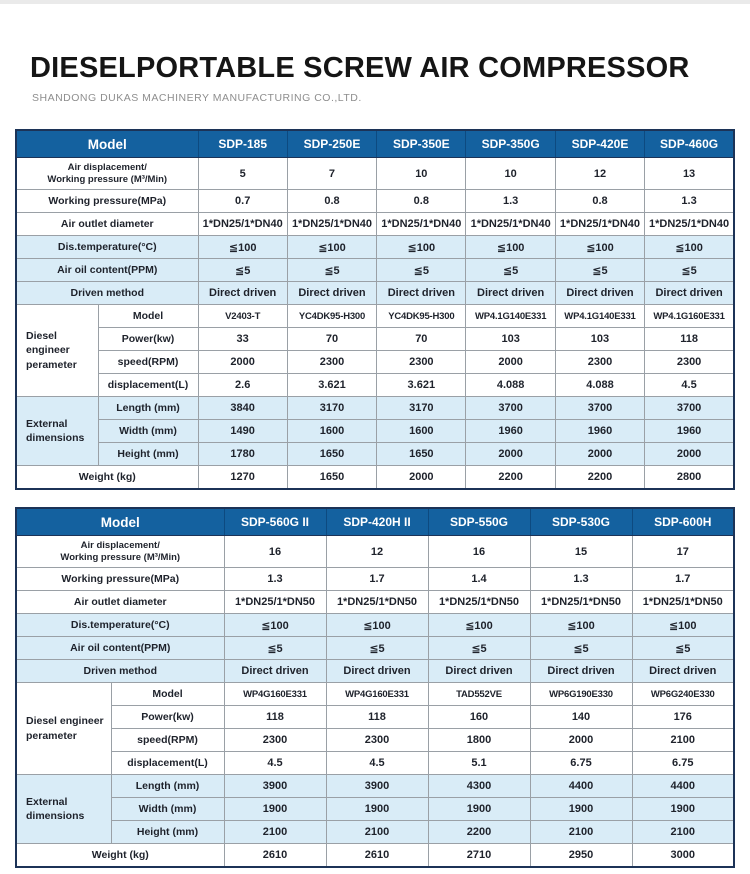 This screenshot has width=750, height=874. What do you see at coordinates (332, 431) in the screenshot?
I see `value-cell: 1600` at bounding box center [332, 431].